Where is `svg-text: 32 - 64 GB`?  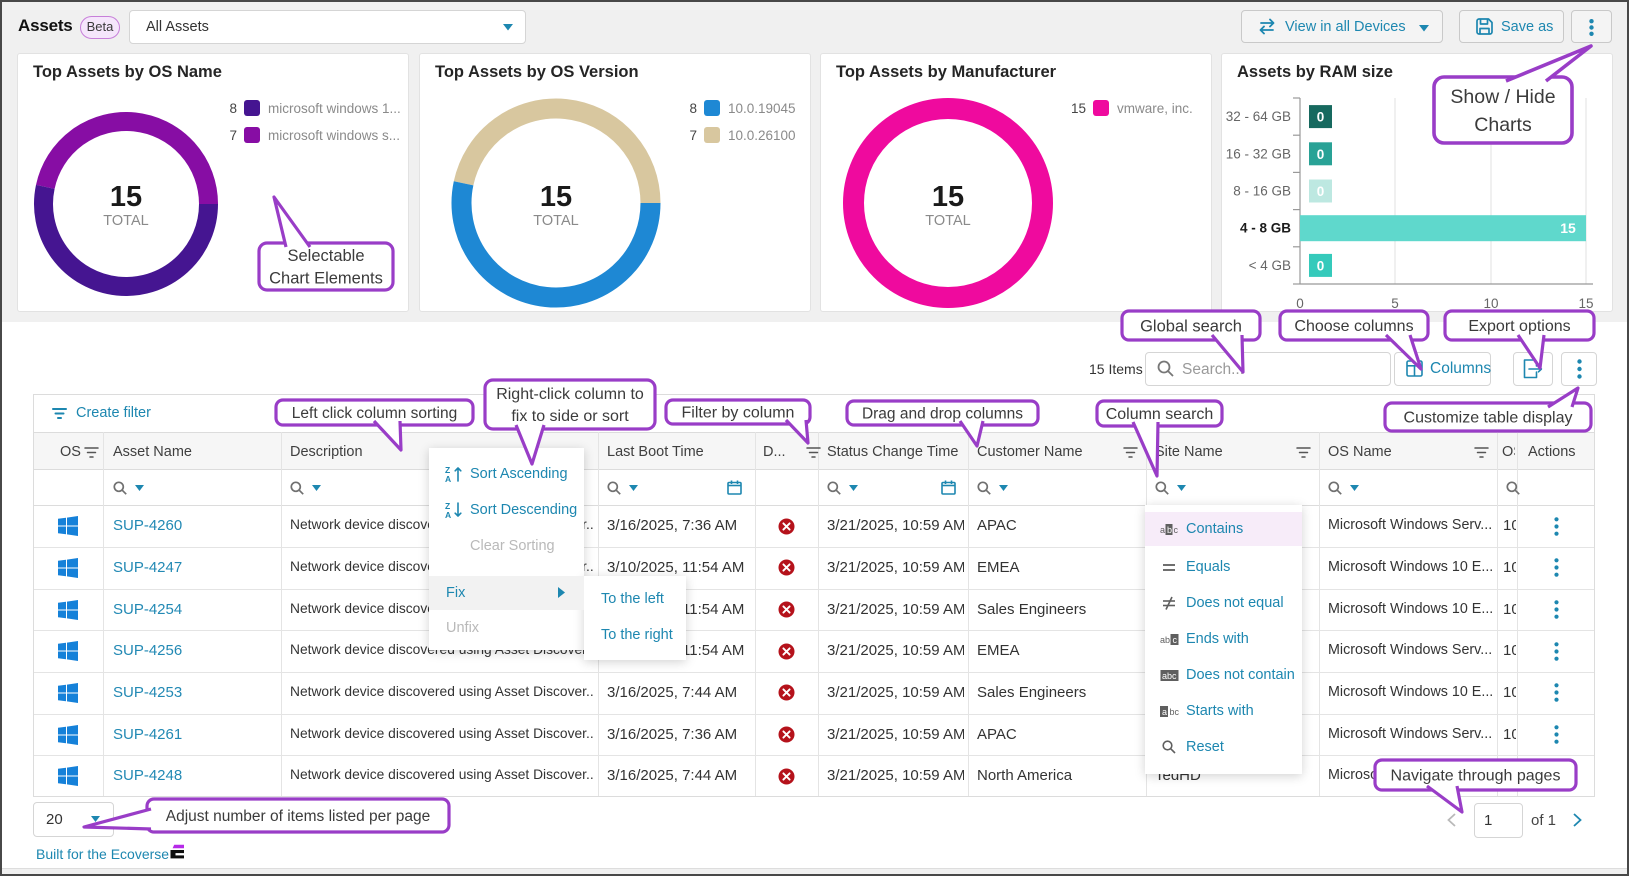
svg-text: 32 - 64 GB is located at coordinates (1258, 116).